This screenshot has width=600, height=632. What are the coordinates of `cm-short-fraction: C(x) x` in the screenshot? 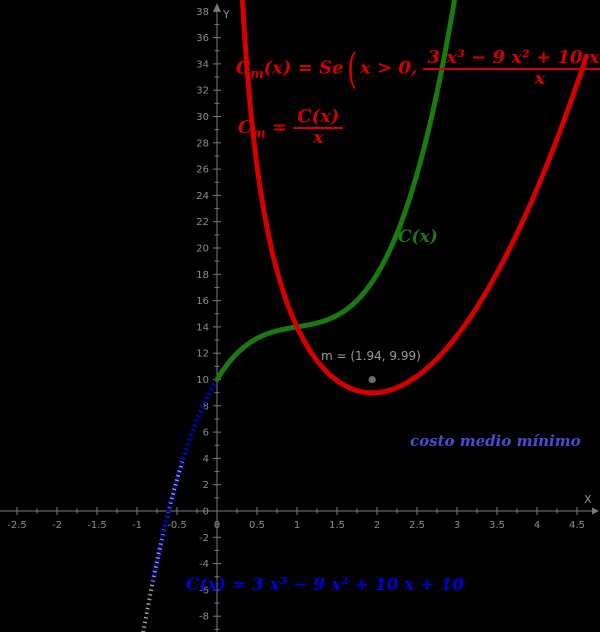 It's located at (318, 127).